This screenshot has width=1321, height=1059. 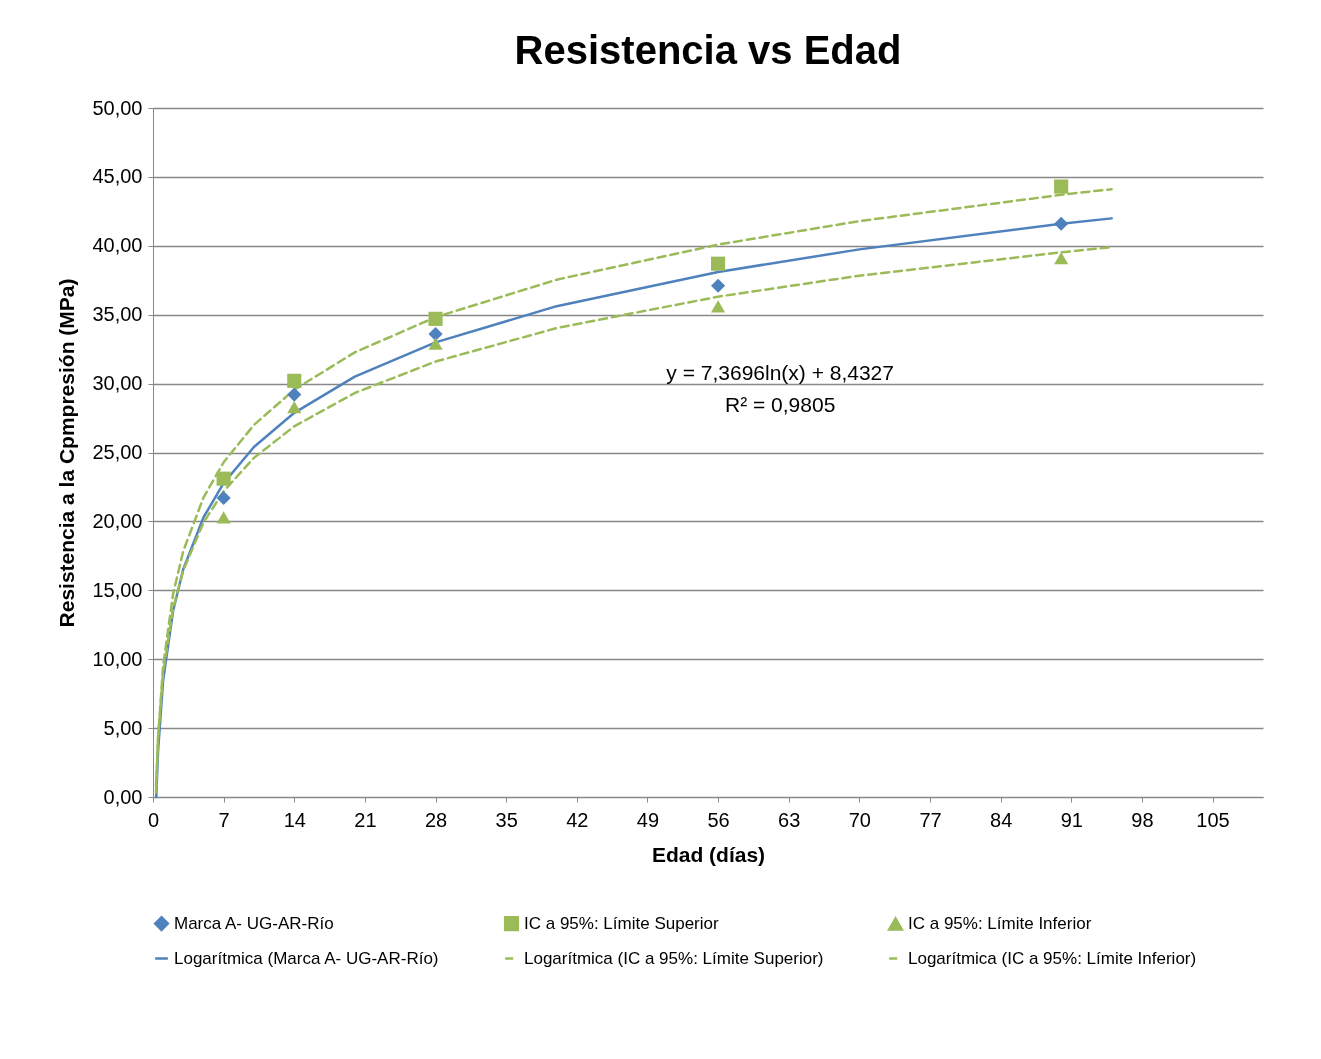 I want to click on x-tick-label: 105, so click(x=1213, y=819).